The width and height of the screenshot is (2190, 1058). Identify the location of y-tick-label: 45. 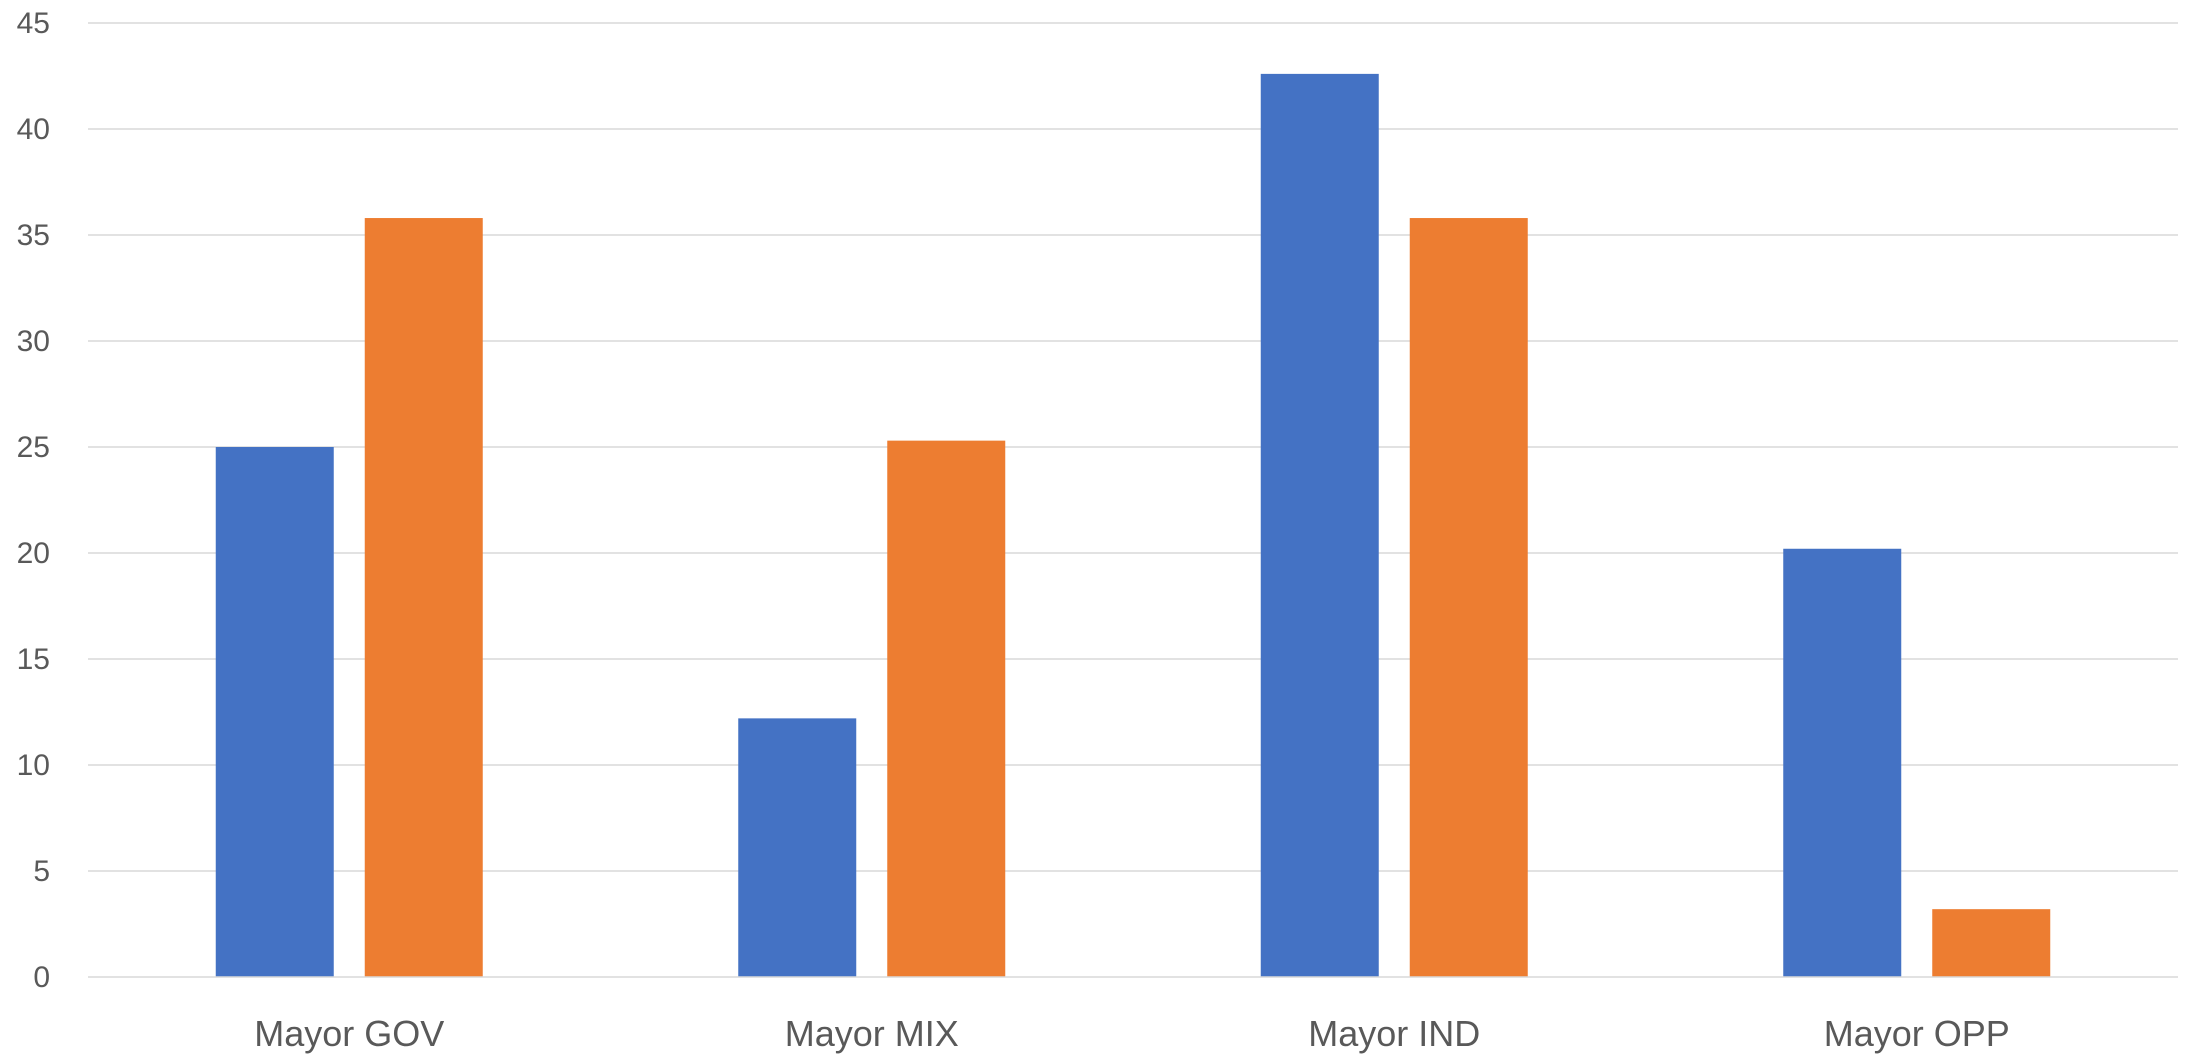
(33, 23).